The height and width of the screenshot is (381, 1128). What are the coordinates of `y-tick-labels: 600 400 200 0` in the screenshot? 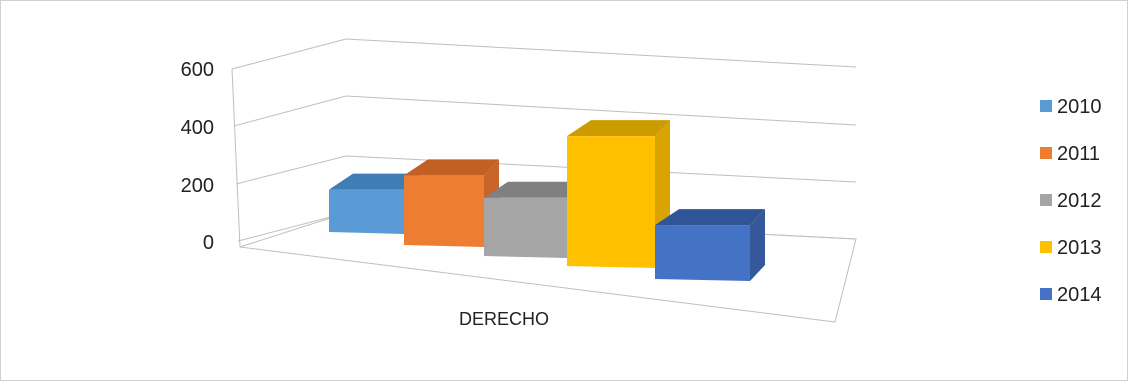 It's located at (197, 156).